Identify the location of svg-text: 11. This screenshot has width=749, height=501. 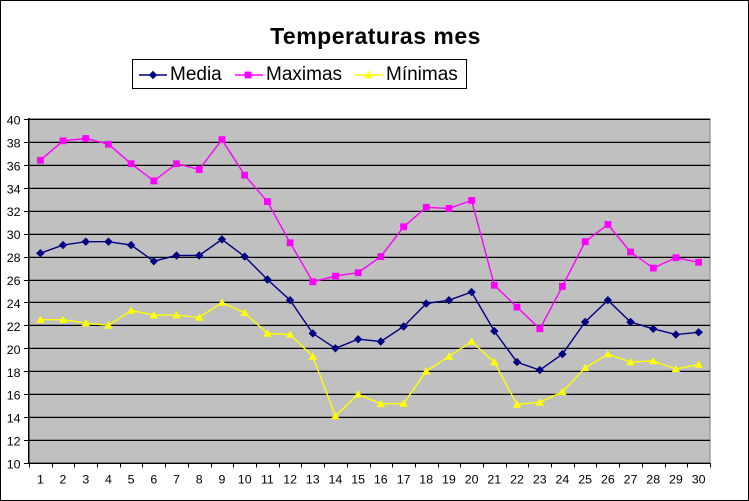
(267, 480).